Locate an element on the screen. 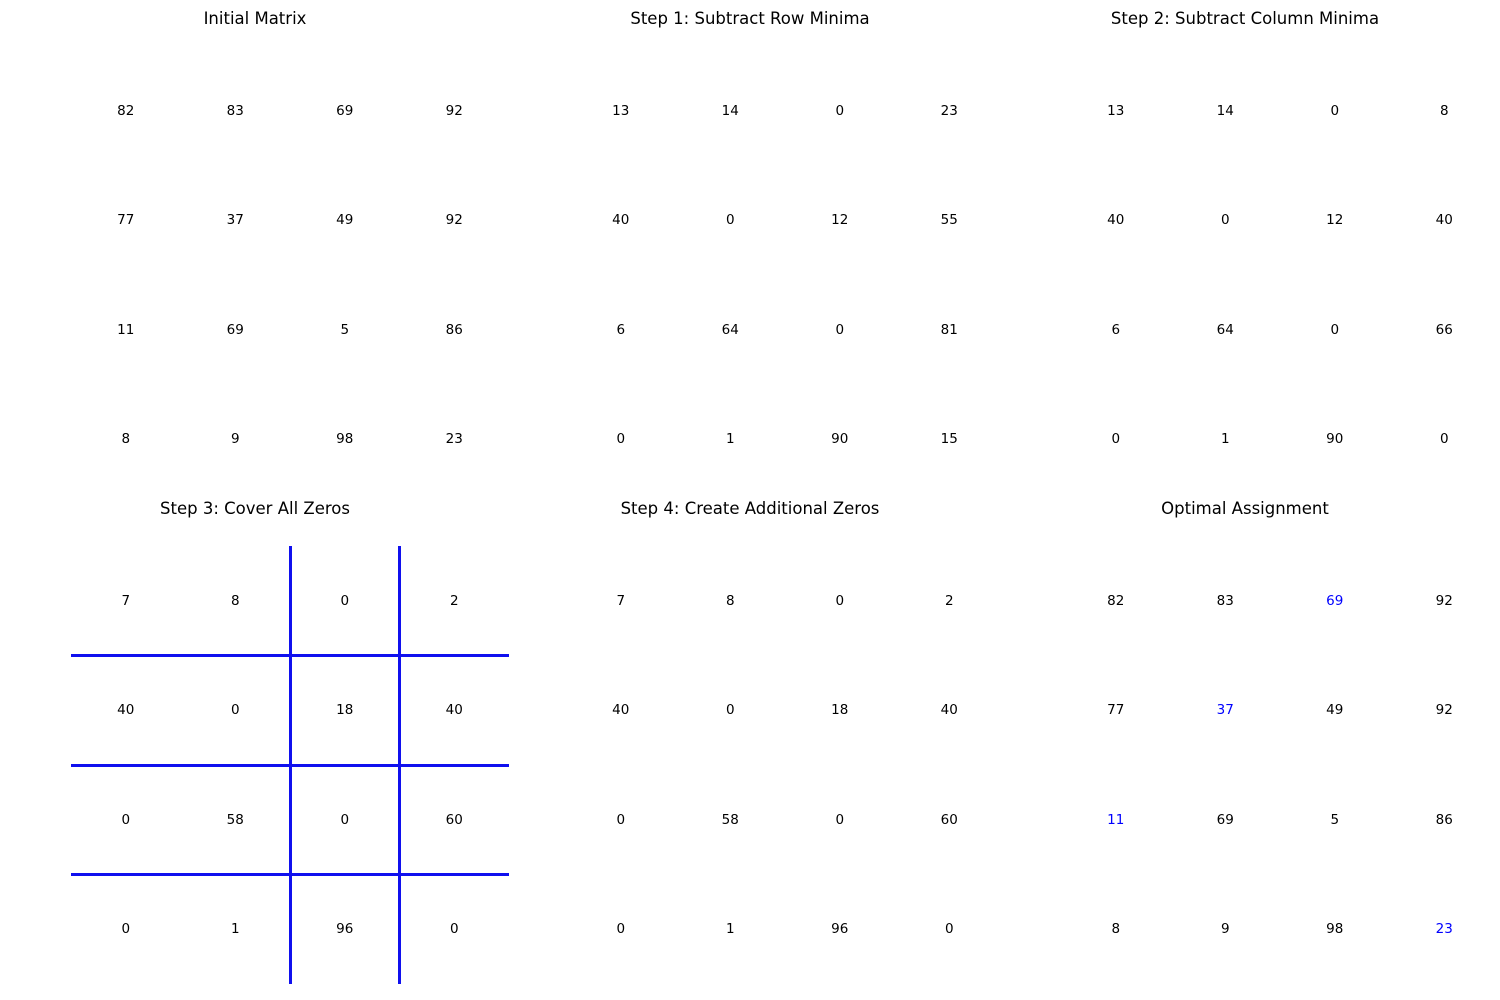 Image resolution: width=1500 pixels, height=1000 pixels. panel-title: Step 1: Subtract Row Minima is located at coordinates (750, 18).